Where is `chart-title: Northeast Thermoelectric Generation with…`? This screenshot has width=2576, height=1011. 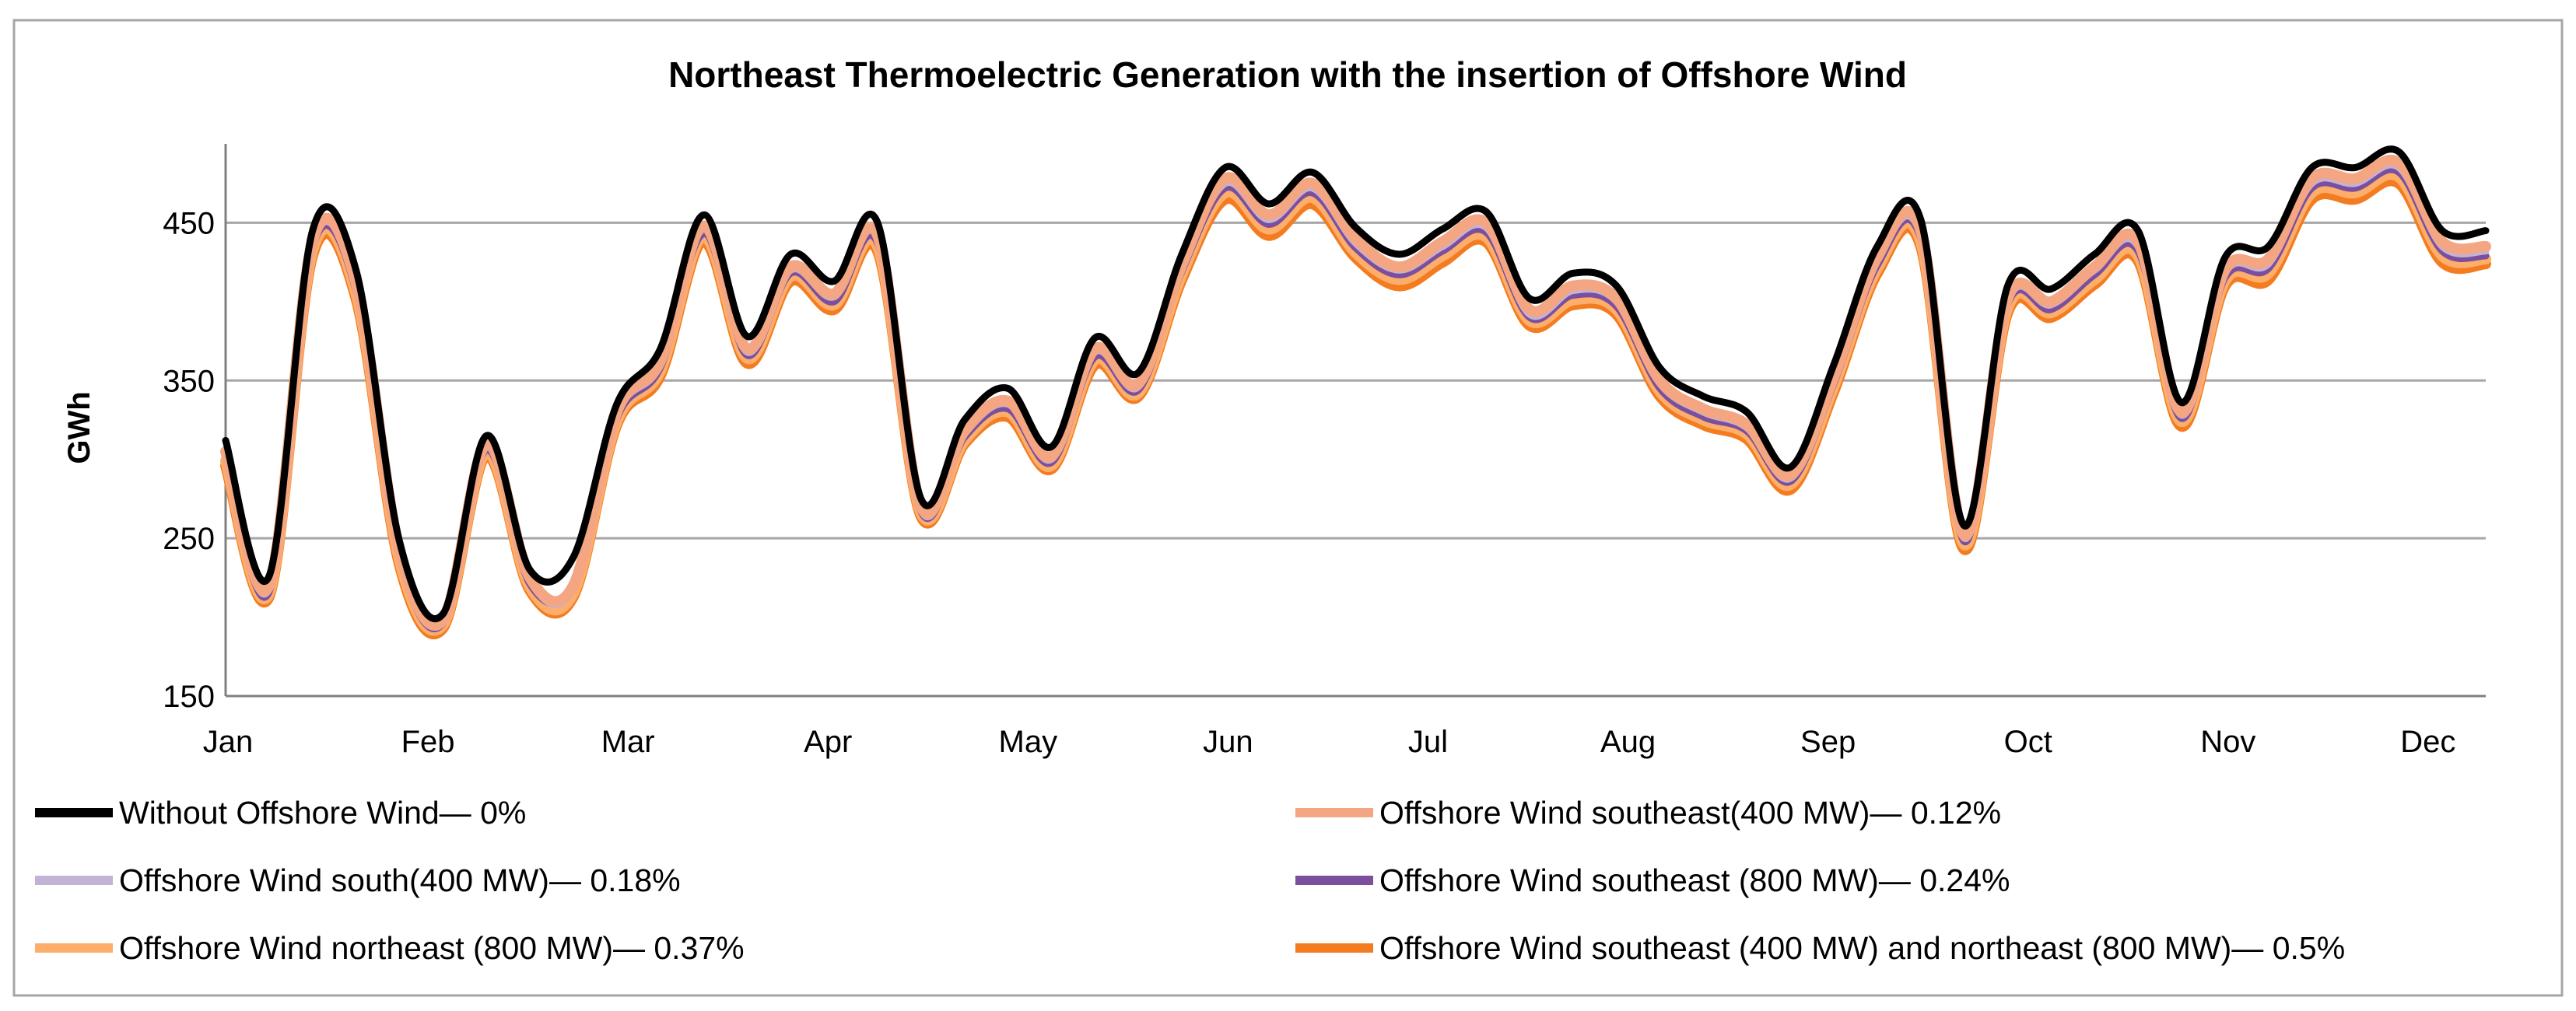 chart-title: Northeast Thermoelectric Generation with… is located at coordinates (1287, 74).